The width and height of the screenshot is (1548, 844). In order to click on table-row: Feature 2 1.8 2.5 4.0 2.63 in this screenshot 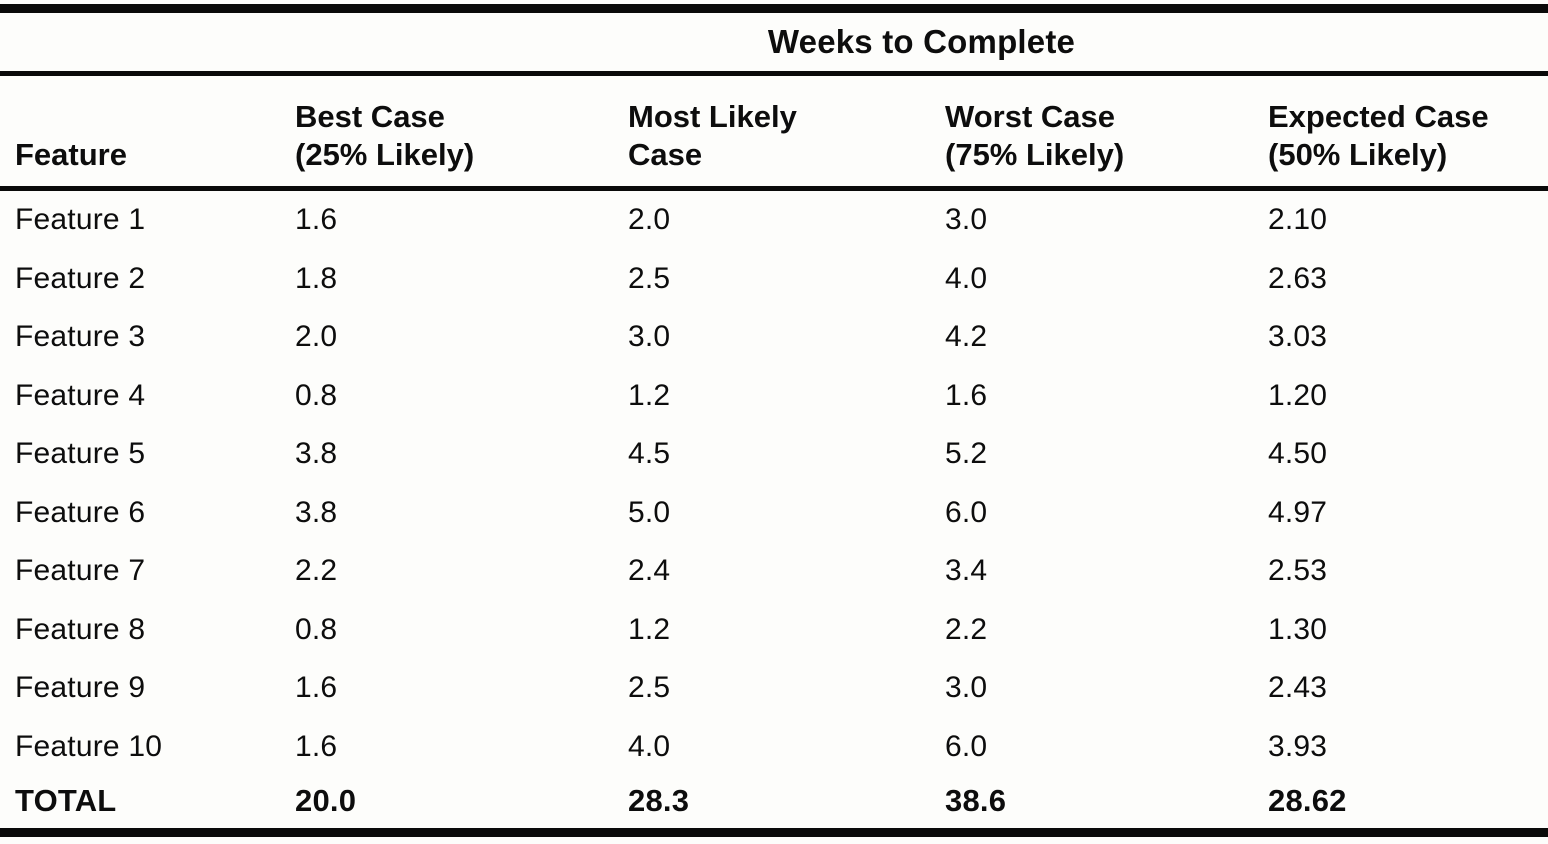, I will do `click(774, 279)`.